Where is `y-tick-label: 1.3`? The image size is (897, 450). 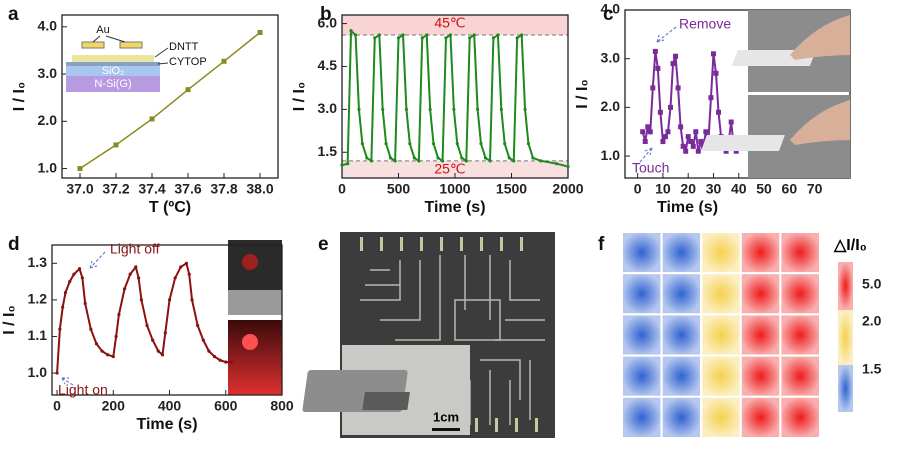
y-tick-label: 1.3 is located at coordinates (38, 262).